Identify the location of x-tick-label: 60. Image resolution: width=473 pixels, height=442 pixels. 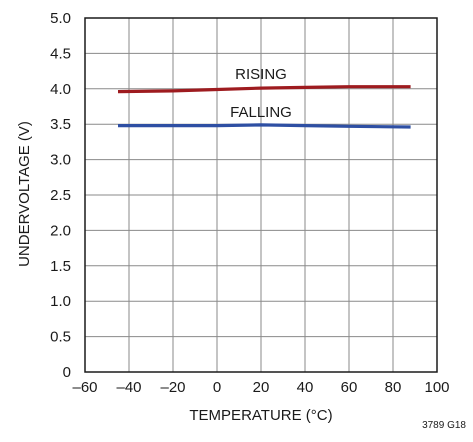
(349, 387).